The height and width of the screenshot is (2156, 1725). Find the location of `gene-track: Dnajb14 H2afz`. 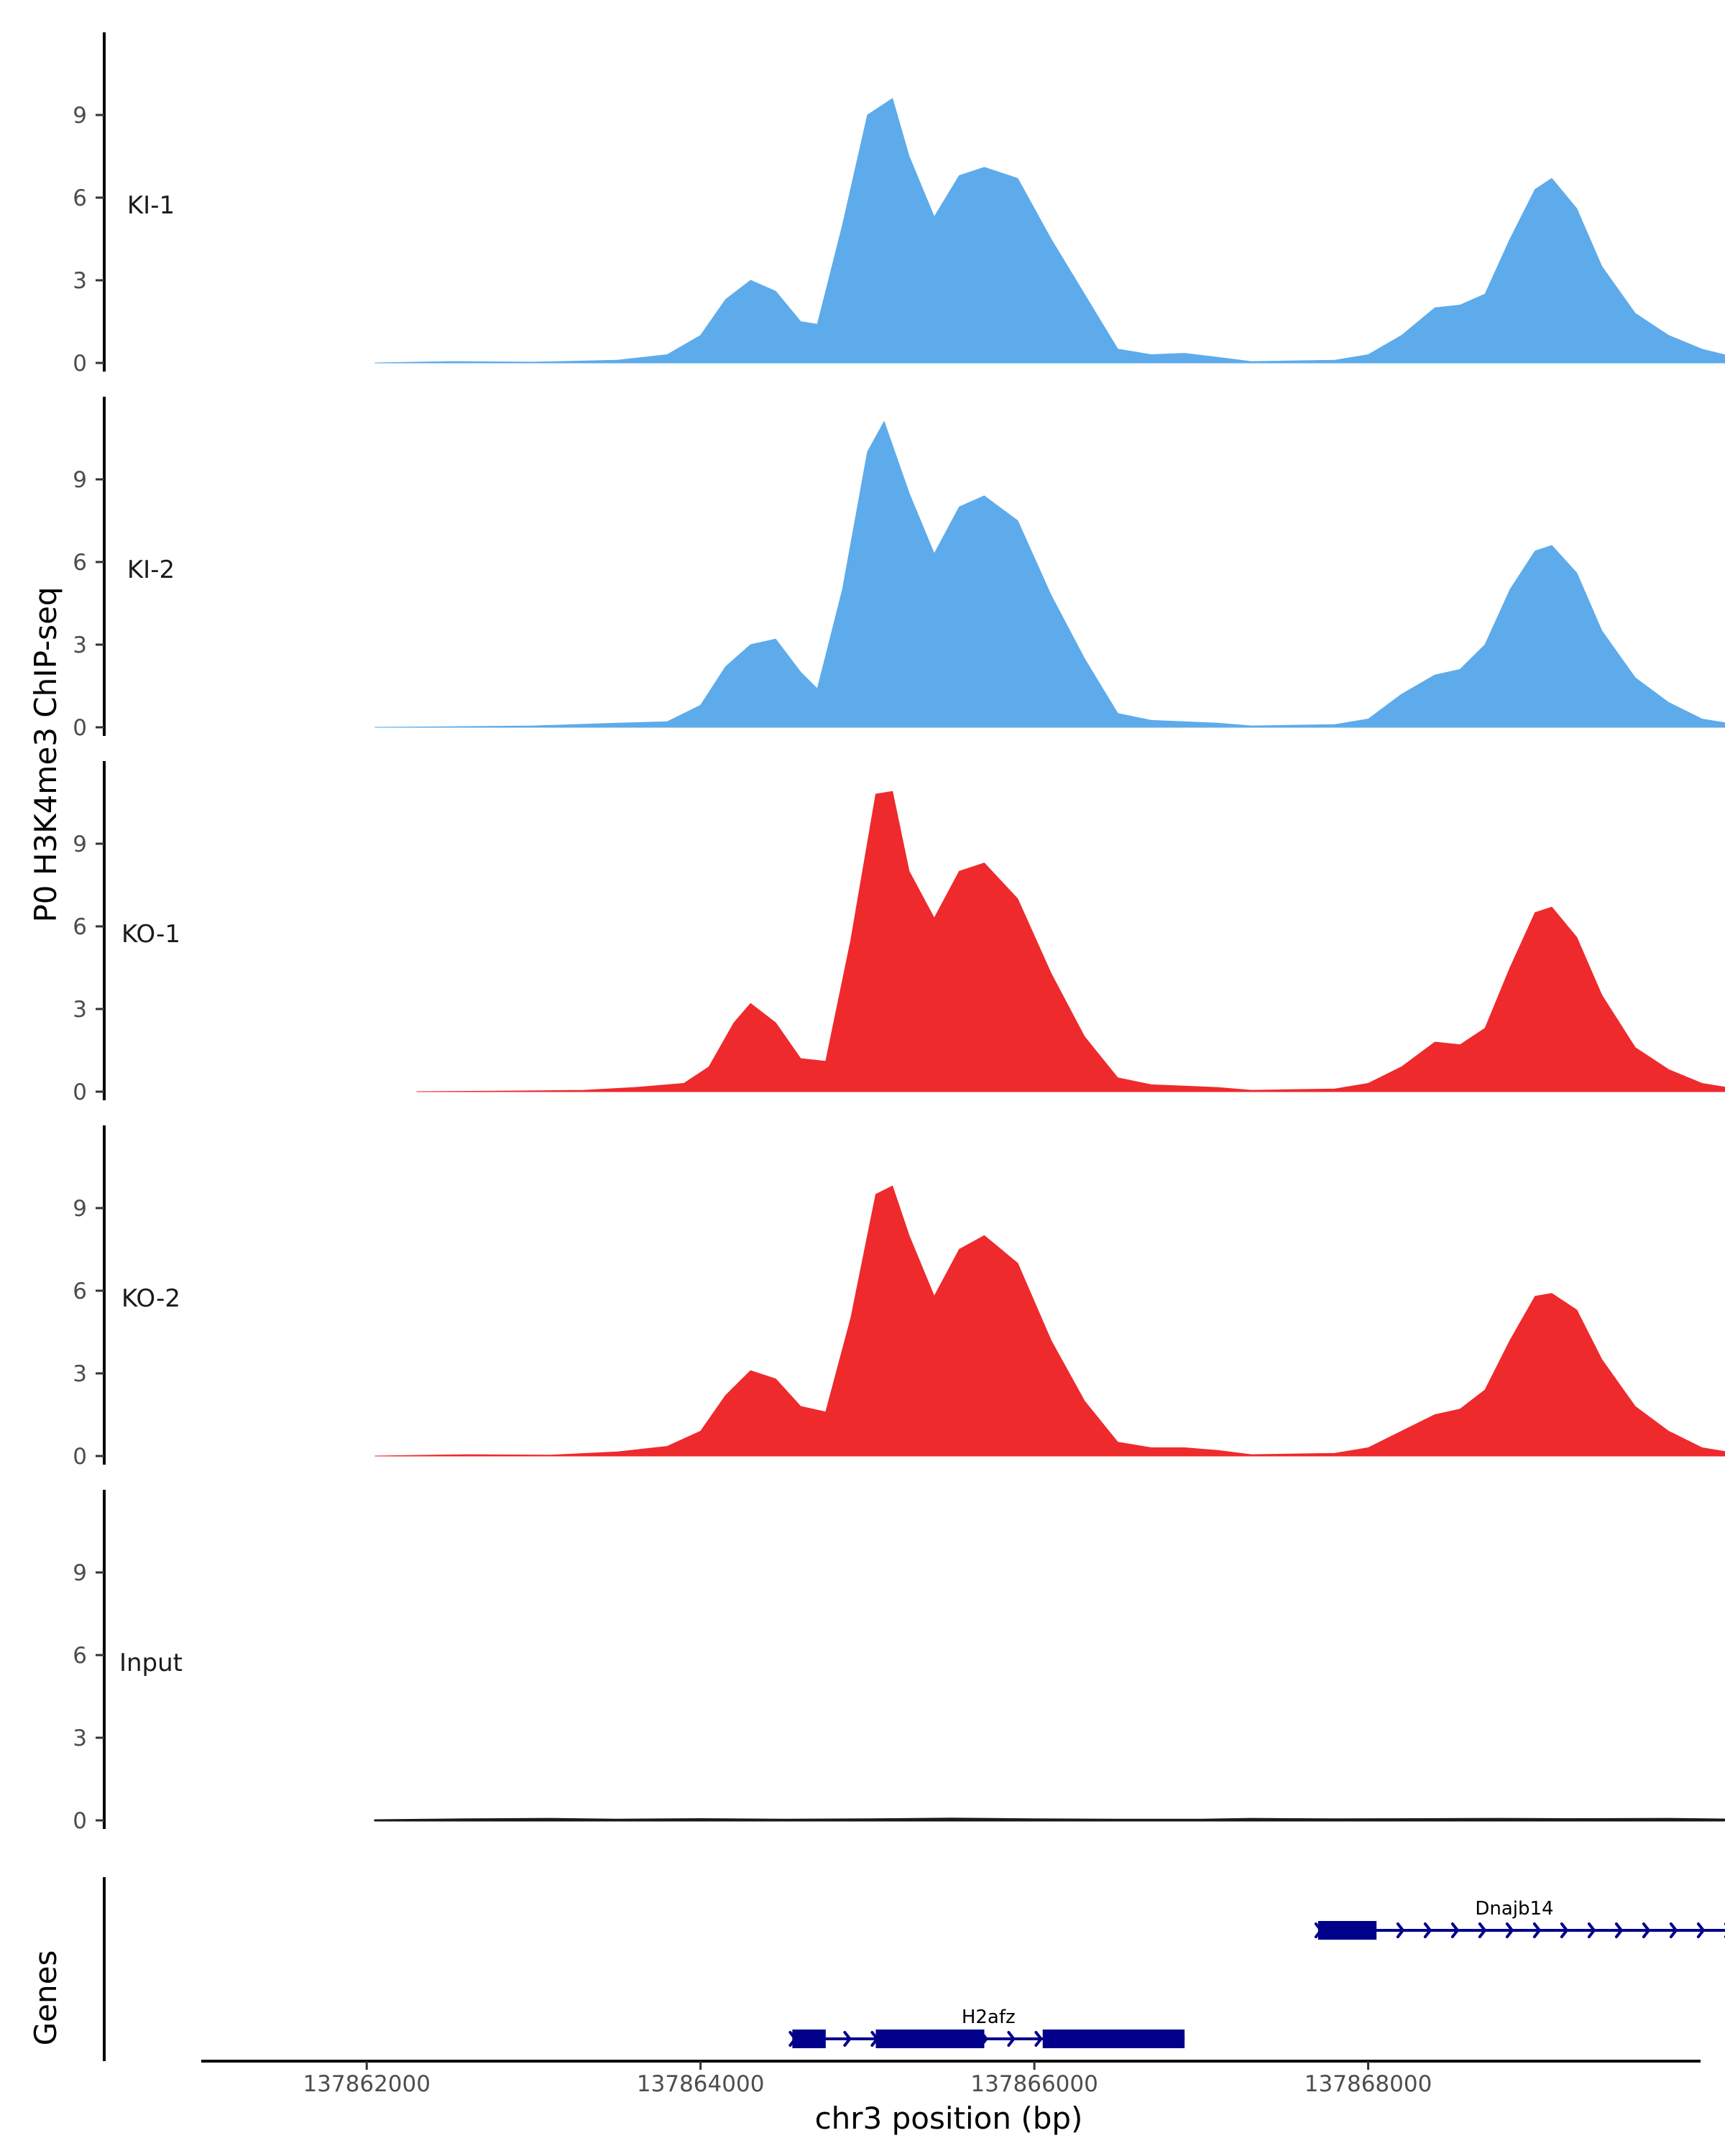

gene-track: Dnajb14 H2afz is located at coordinates (914, 1969).